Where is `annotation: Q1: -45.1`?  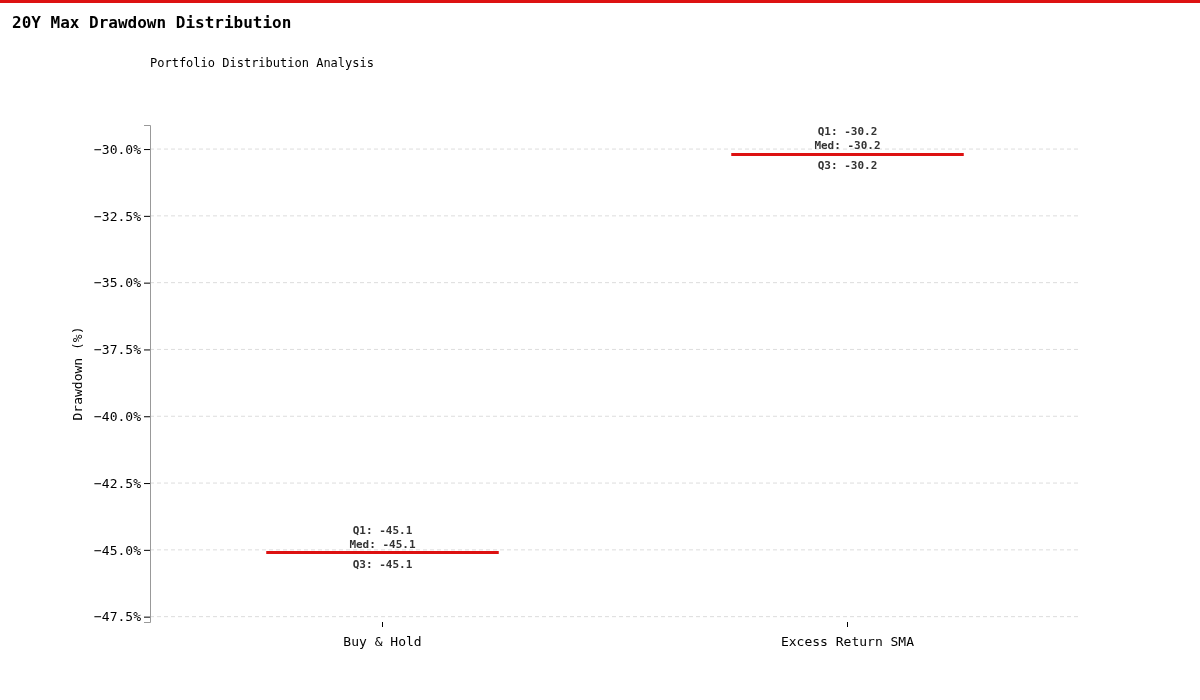
annotation: Q1: -45.1 is located at coordinates (382, 530).